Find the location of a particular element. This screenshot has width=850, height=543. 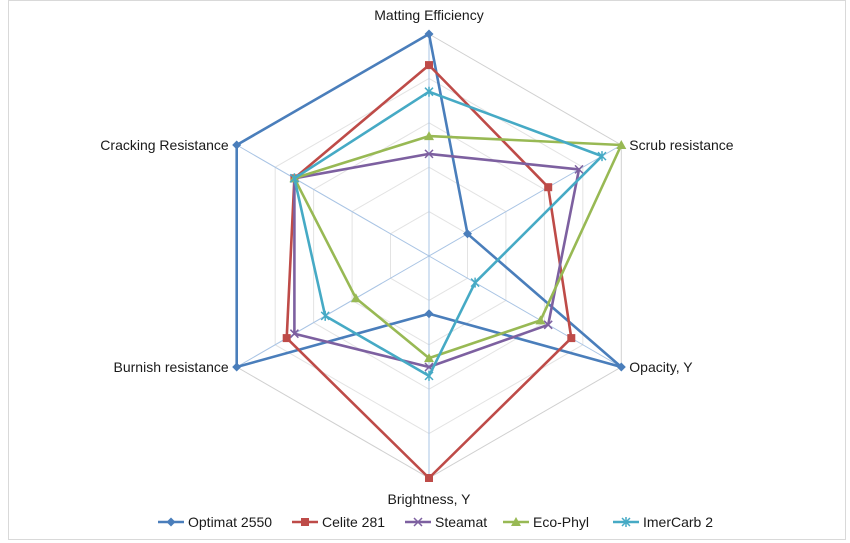

legend-label: Steamat is located at coordinates (461, 522).